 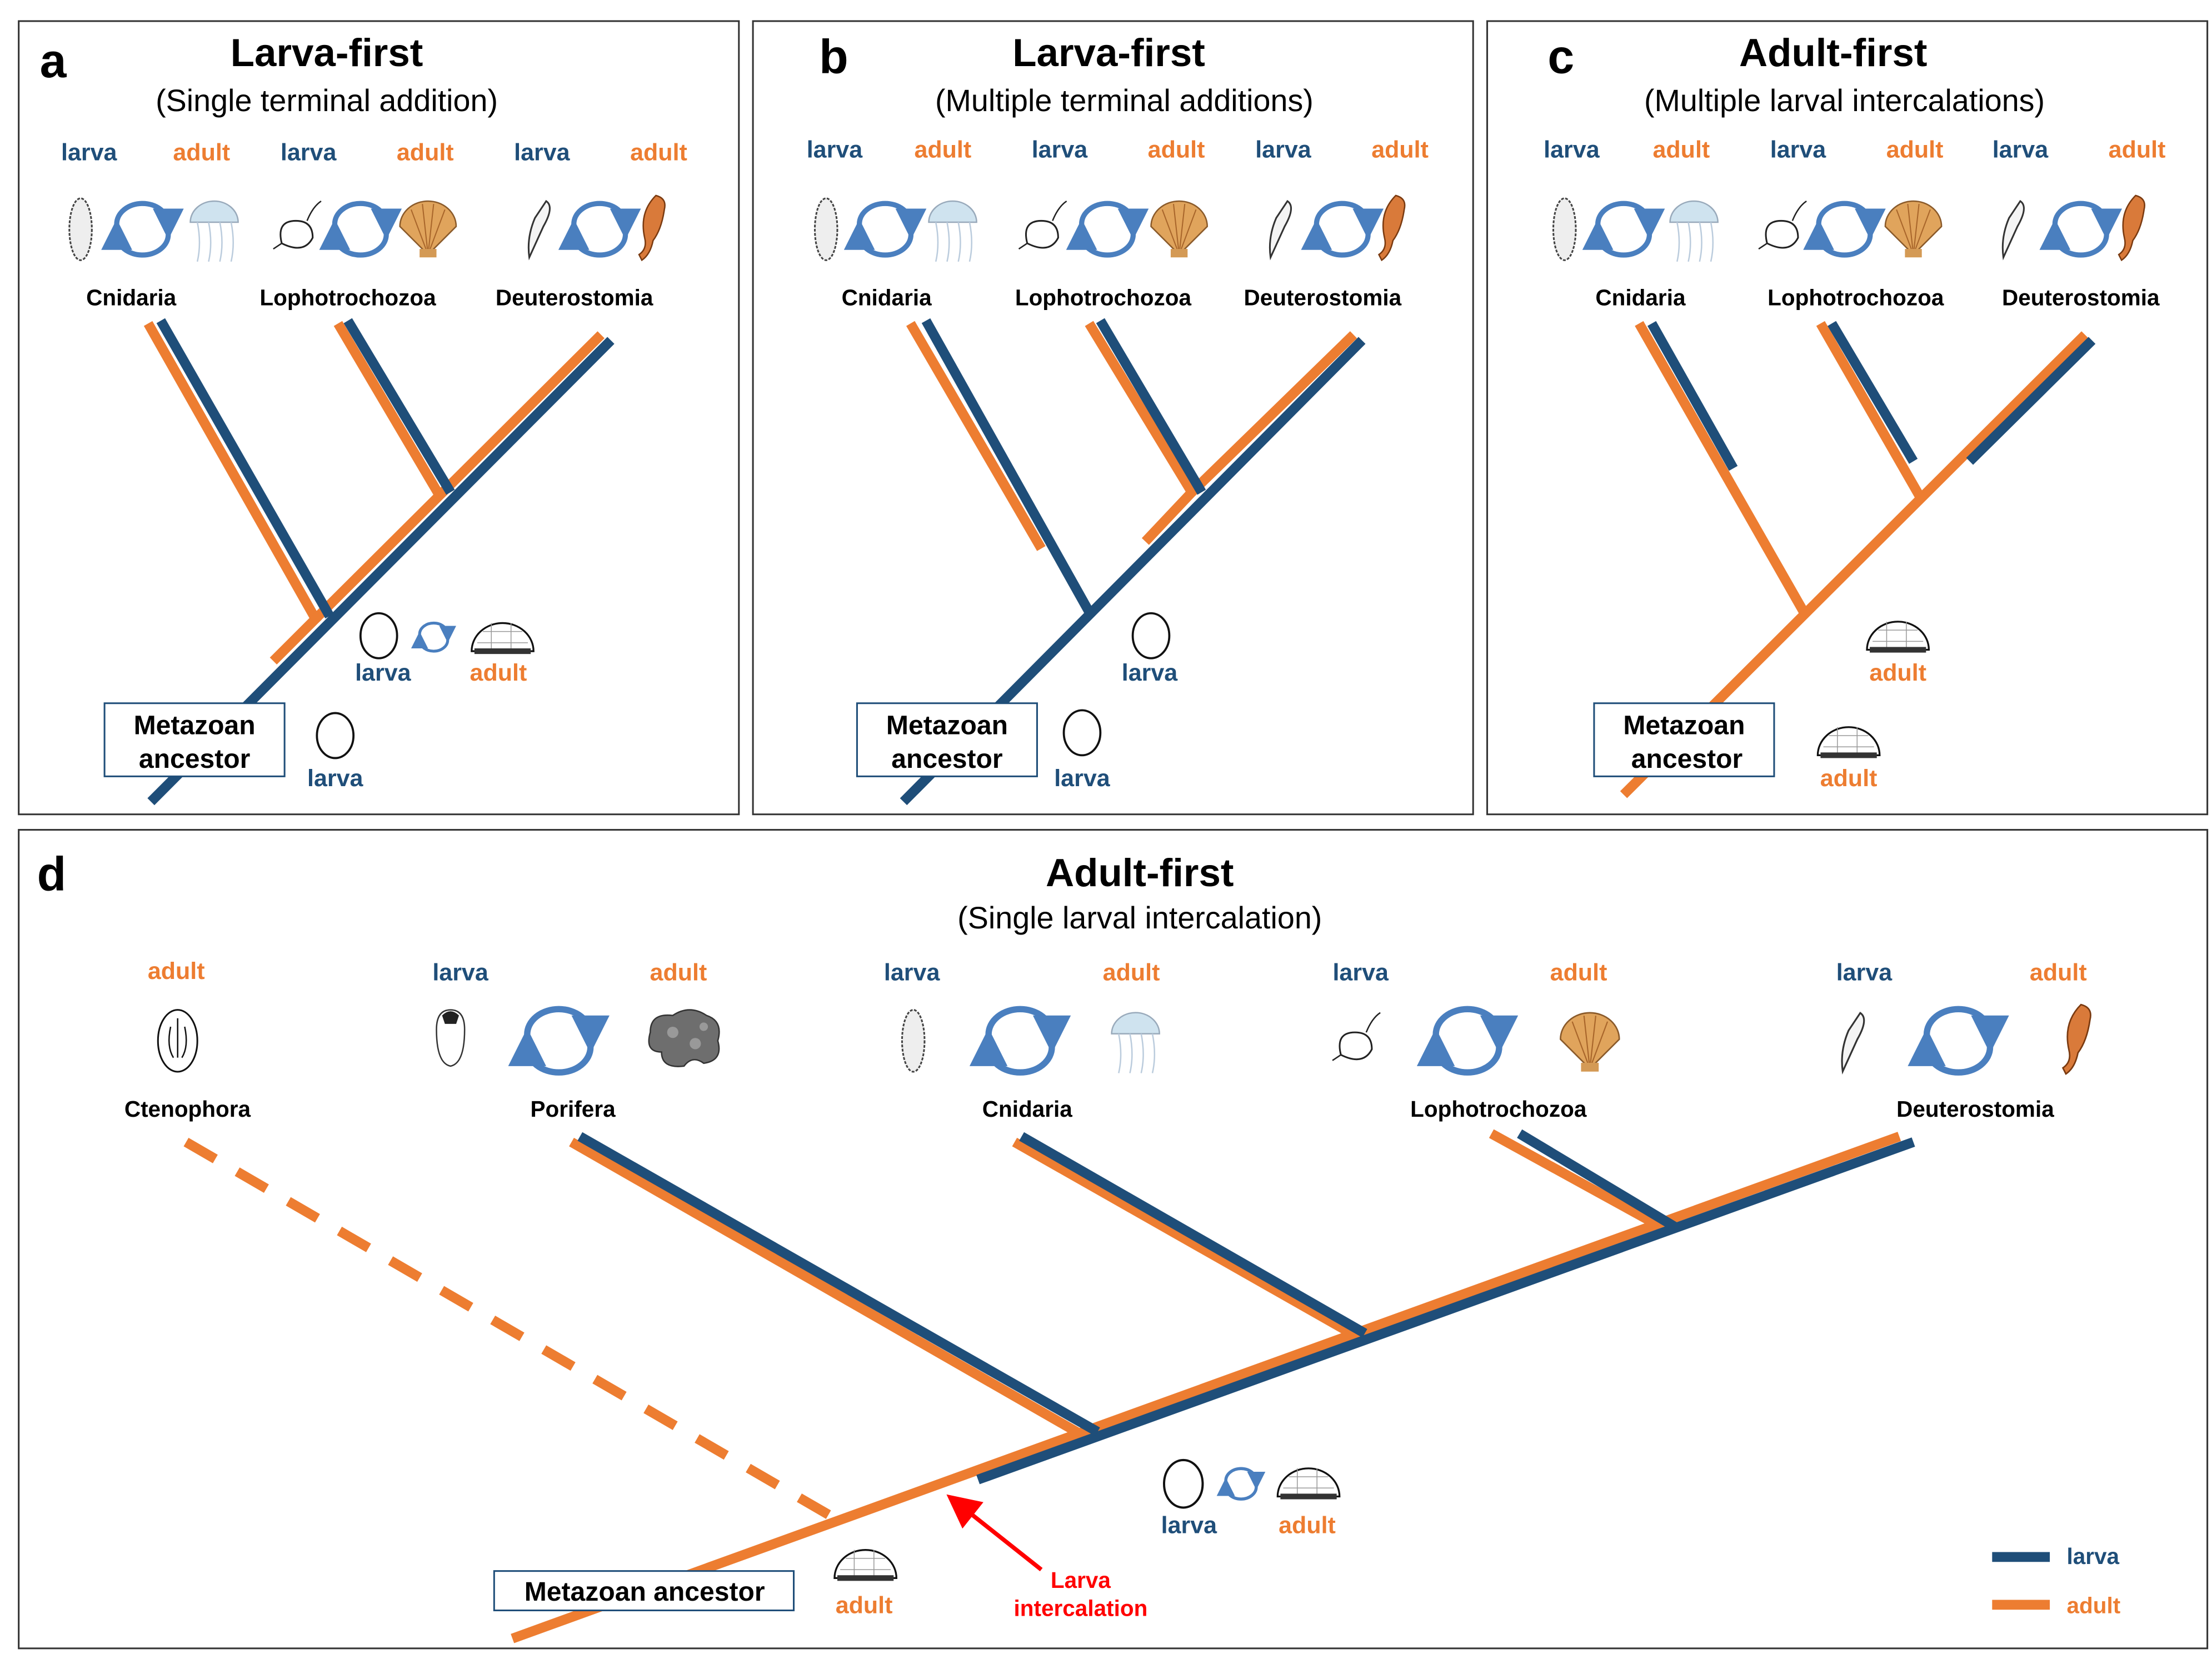 What do you see at coordinates (53, 61) in the screenshot?
I see `panel-letter: a` at bounding box center [53, 61].